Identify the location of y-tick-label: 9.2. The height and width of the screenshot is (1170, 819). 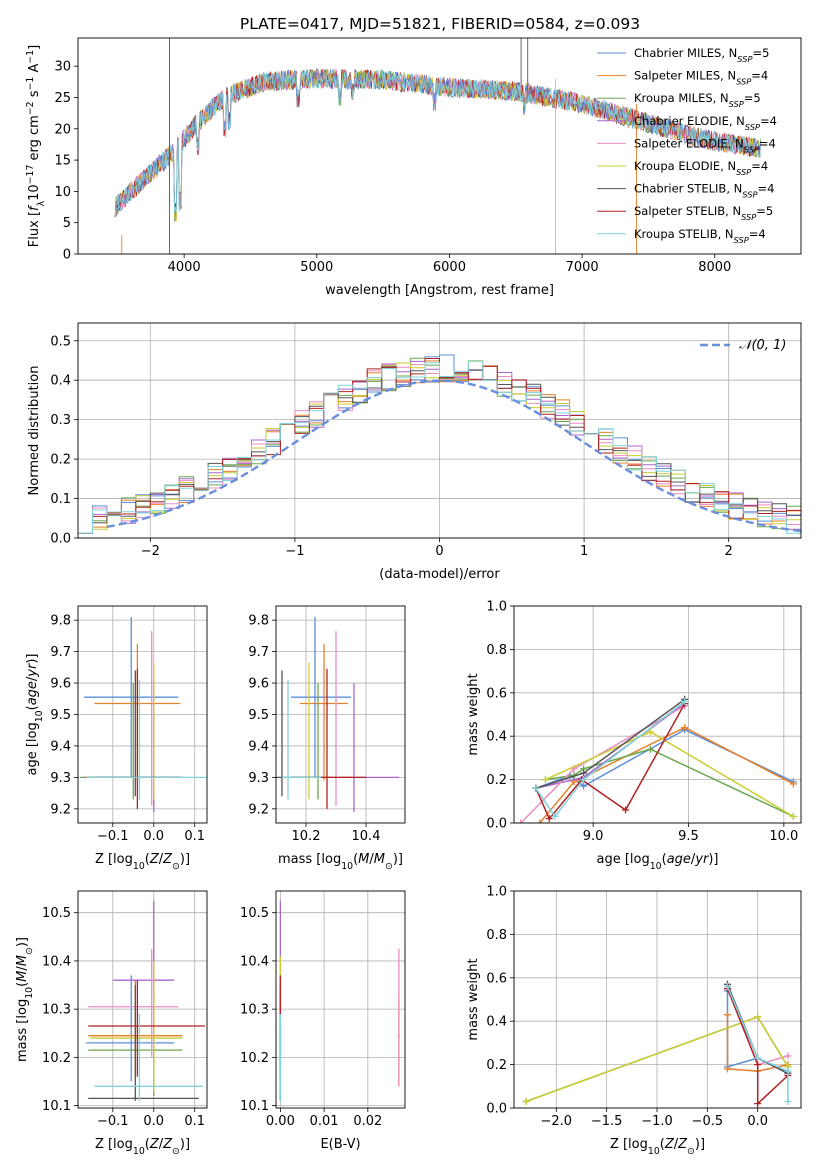
(60, 809).